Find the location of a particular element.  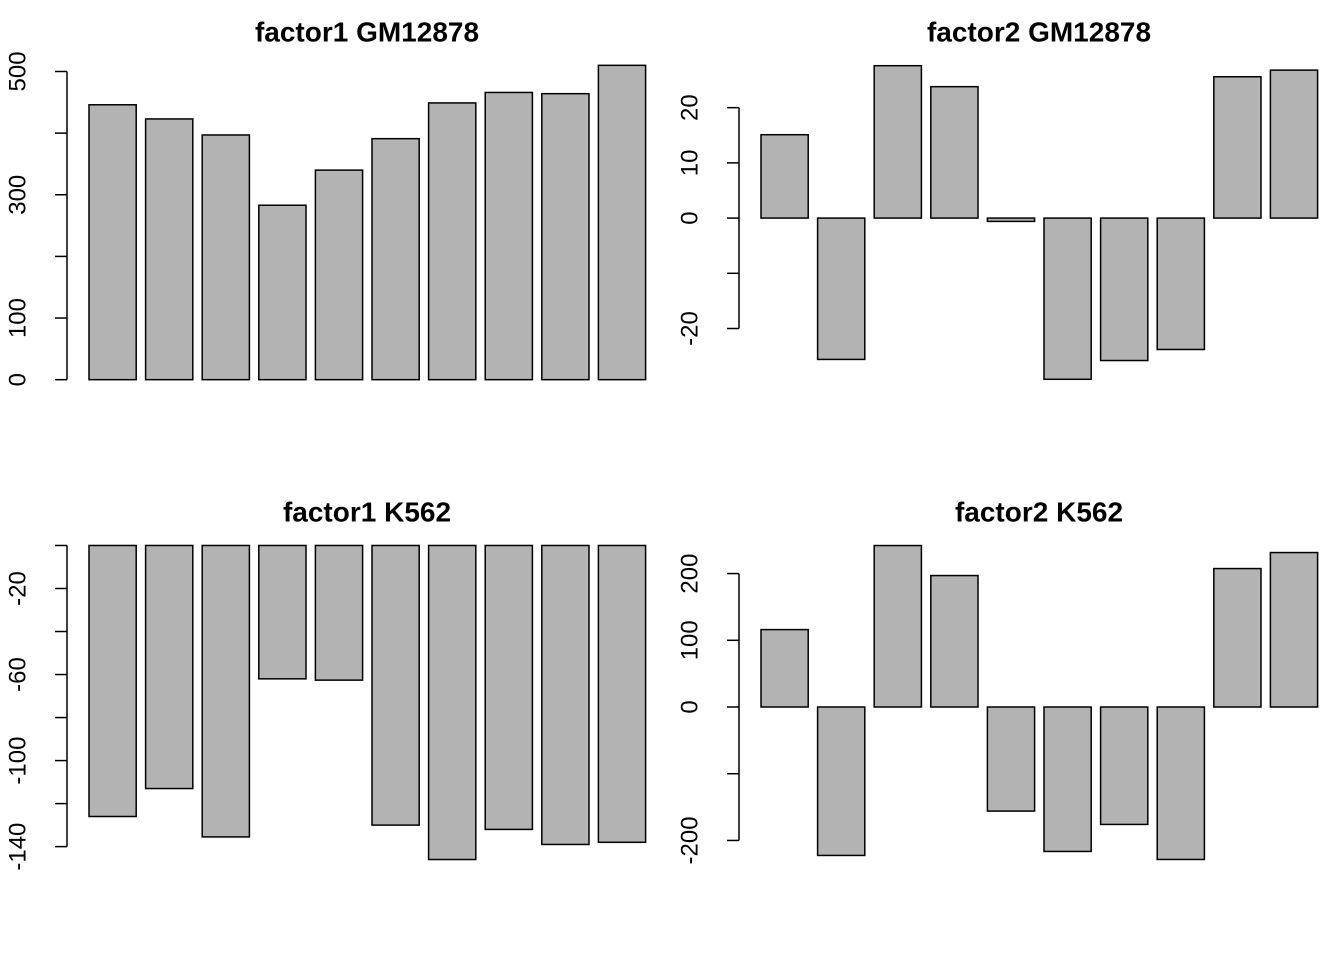

chart-title: factor2 K562 is located at coordinates (1039, 511).